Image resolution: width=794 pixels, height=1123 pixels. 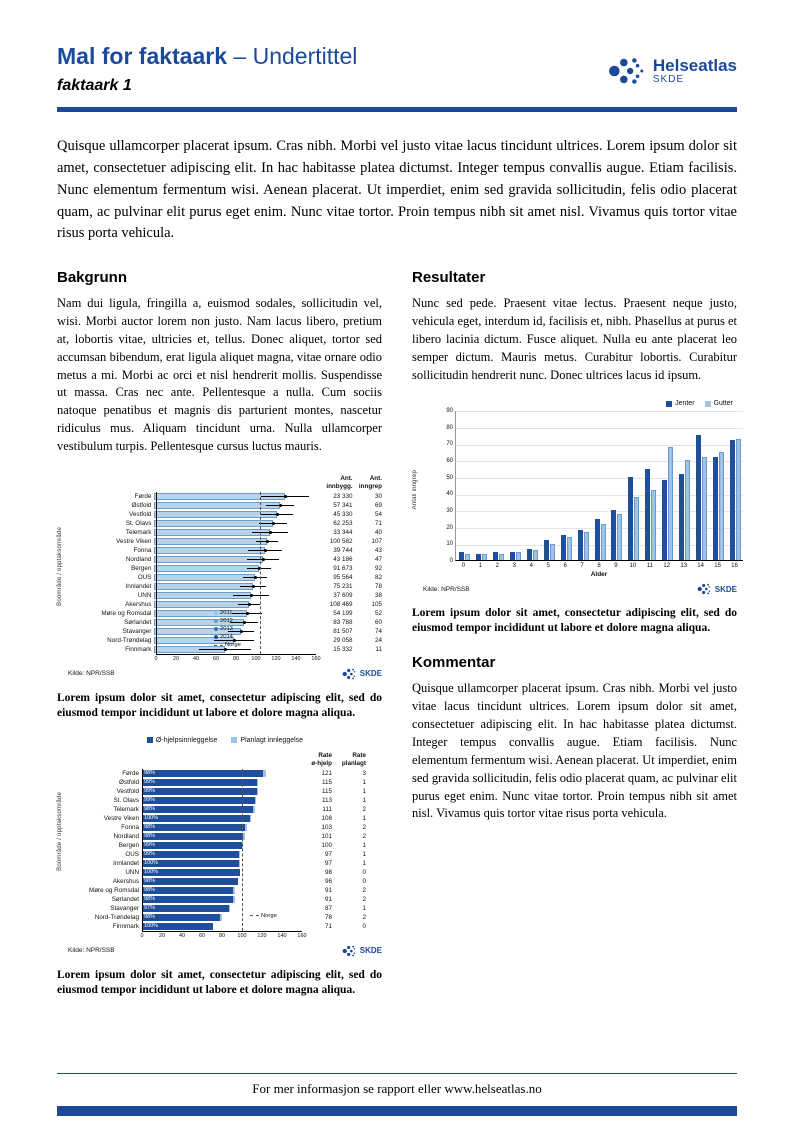 What do you see at coordinates (449, 544) in the screenshot?
I see `y-tick-label: 10` at bounding box center [449, 544].